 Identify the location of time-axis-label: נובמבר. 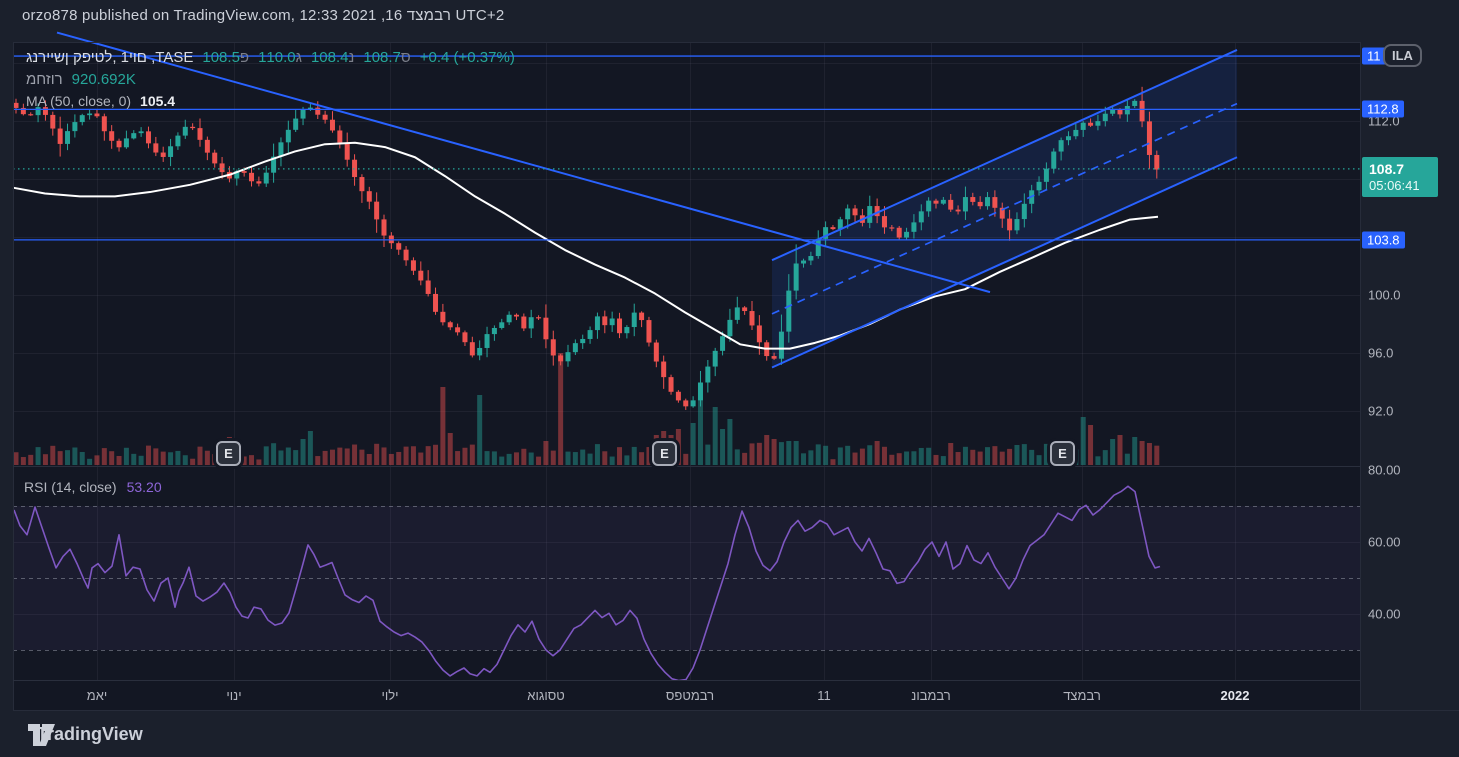
(931, 695).